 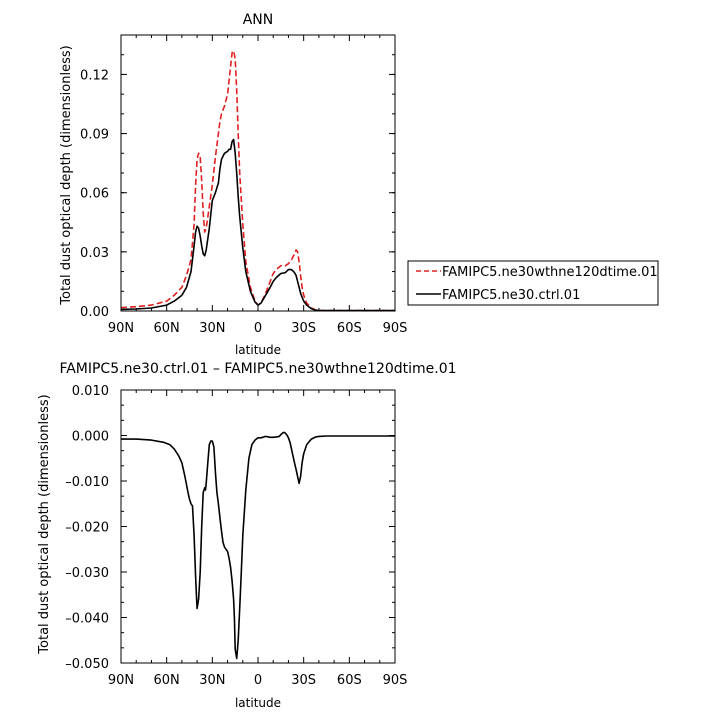 I want to click on bottom-panel-x-axis-label: latitude, so click(x=258, y=703).